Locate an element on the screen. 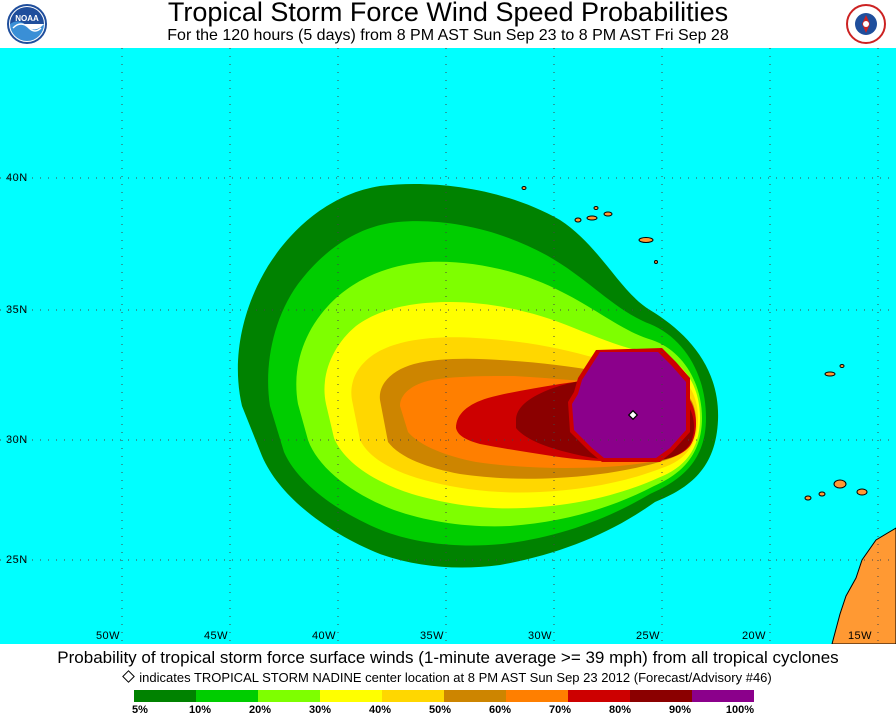 Image resolution: width=896 pixels, height=718 pixels. diamond-icon is located at coordinates (129, 676).